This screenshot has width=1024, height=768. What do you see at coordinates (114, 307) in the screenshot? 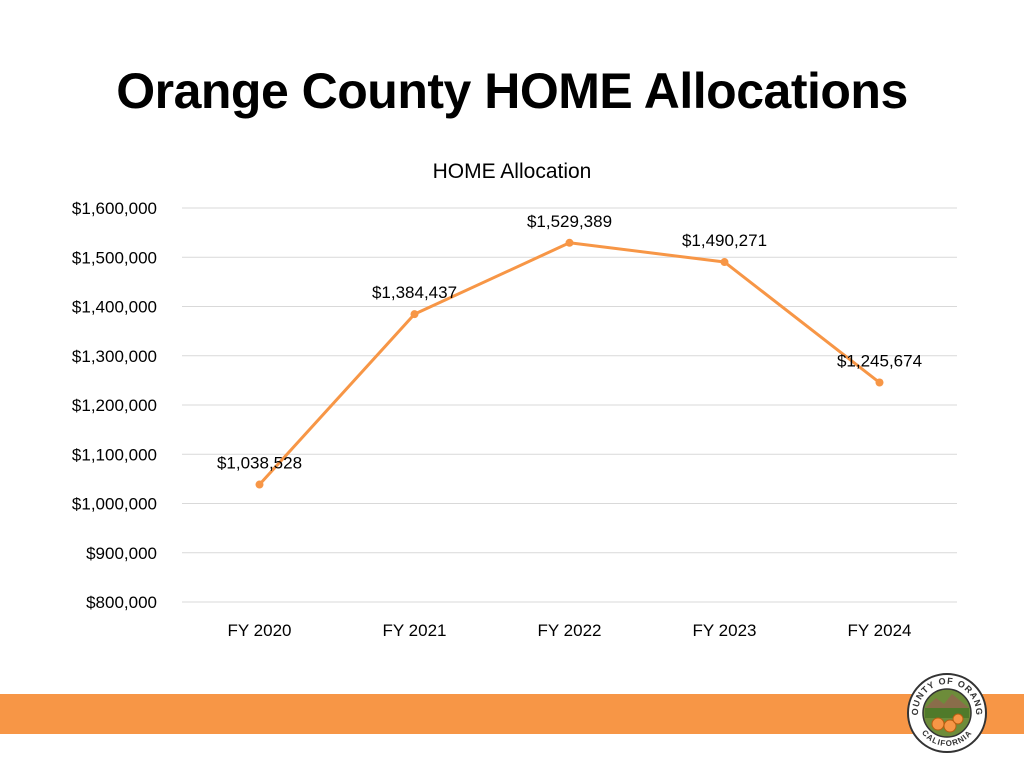
I see `y-tick-label: $1,400,000` at bounding box center [114, 307].